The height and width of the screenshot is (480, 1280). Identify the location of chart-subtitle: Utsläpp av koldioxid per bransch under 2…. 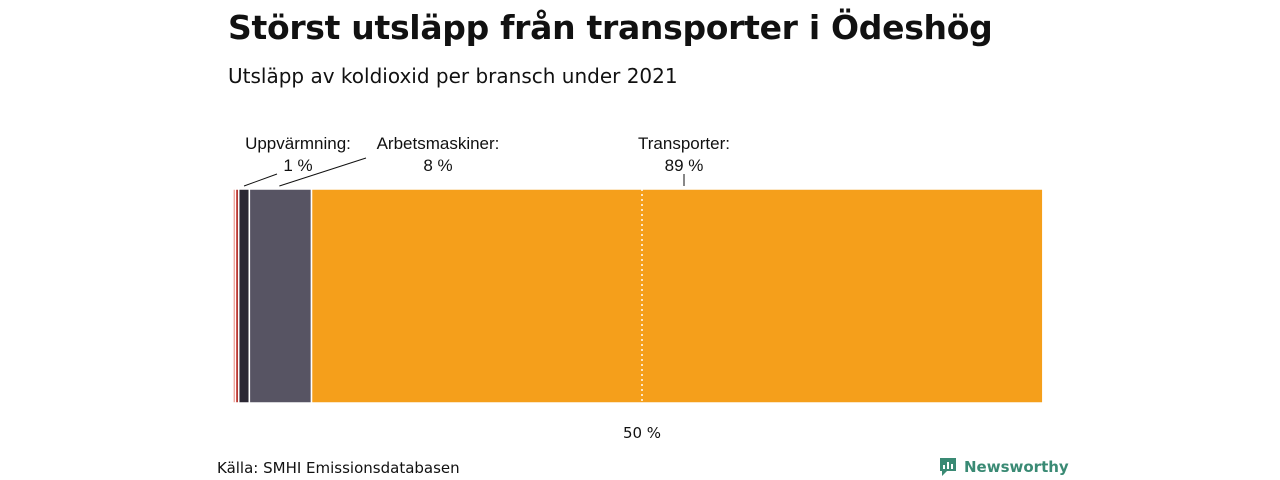
(453, 76).